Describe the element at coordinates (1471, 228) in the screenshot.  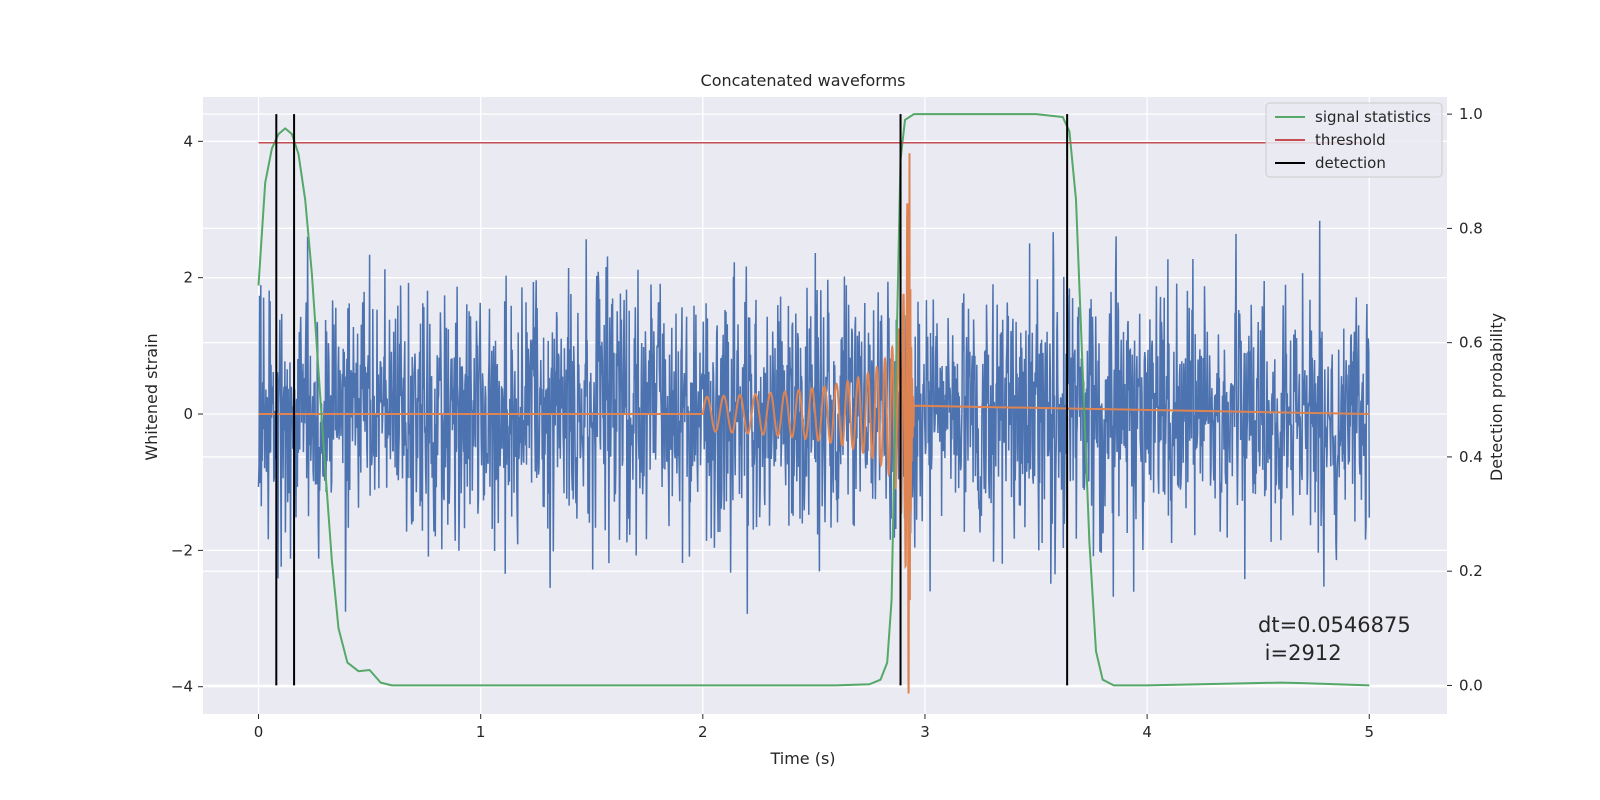
I see `y2-tick-label: 0.8` at that location.